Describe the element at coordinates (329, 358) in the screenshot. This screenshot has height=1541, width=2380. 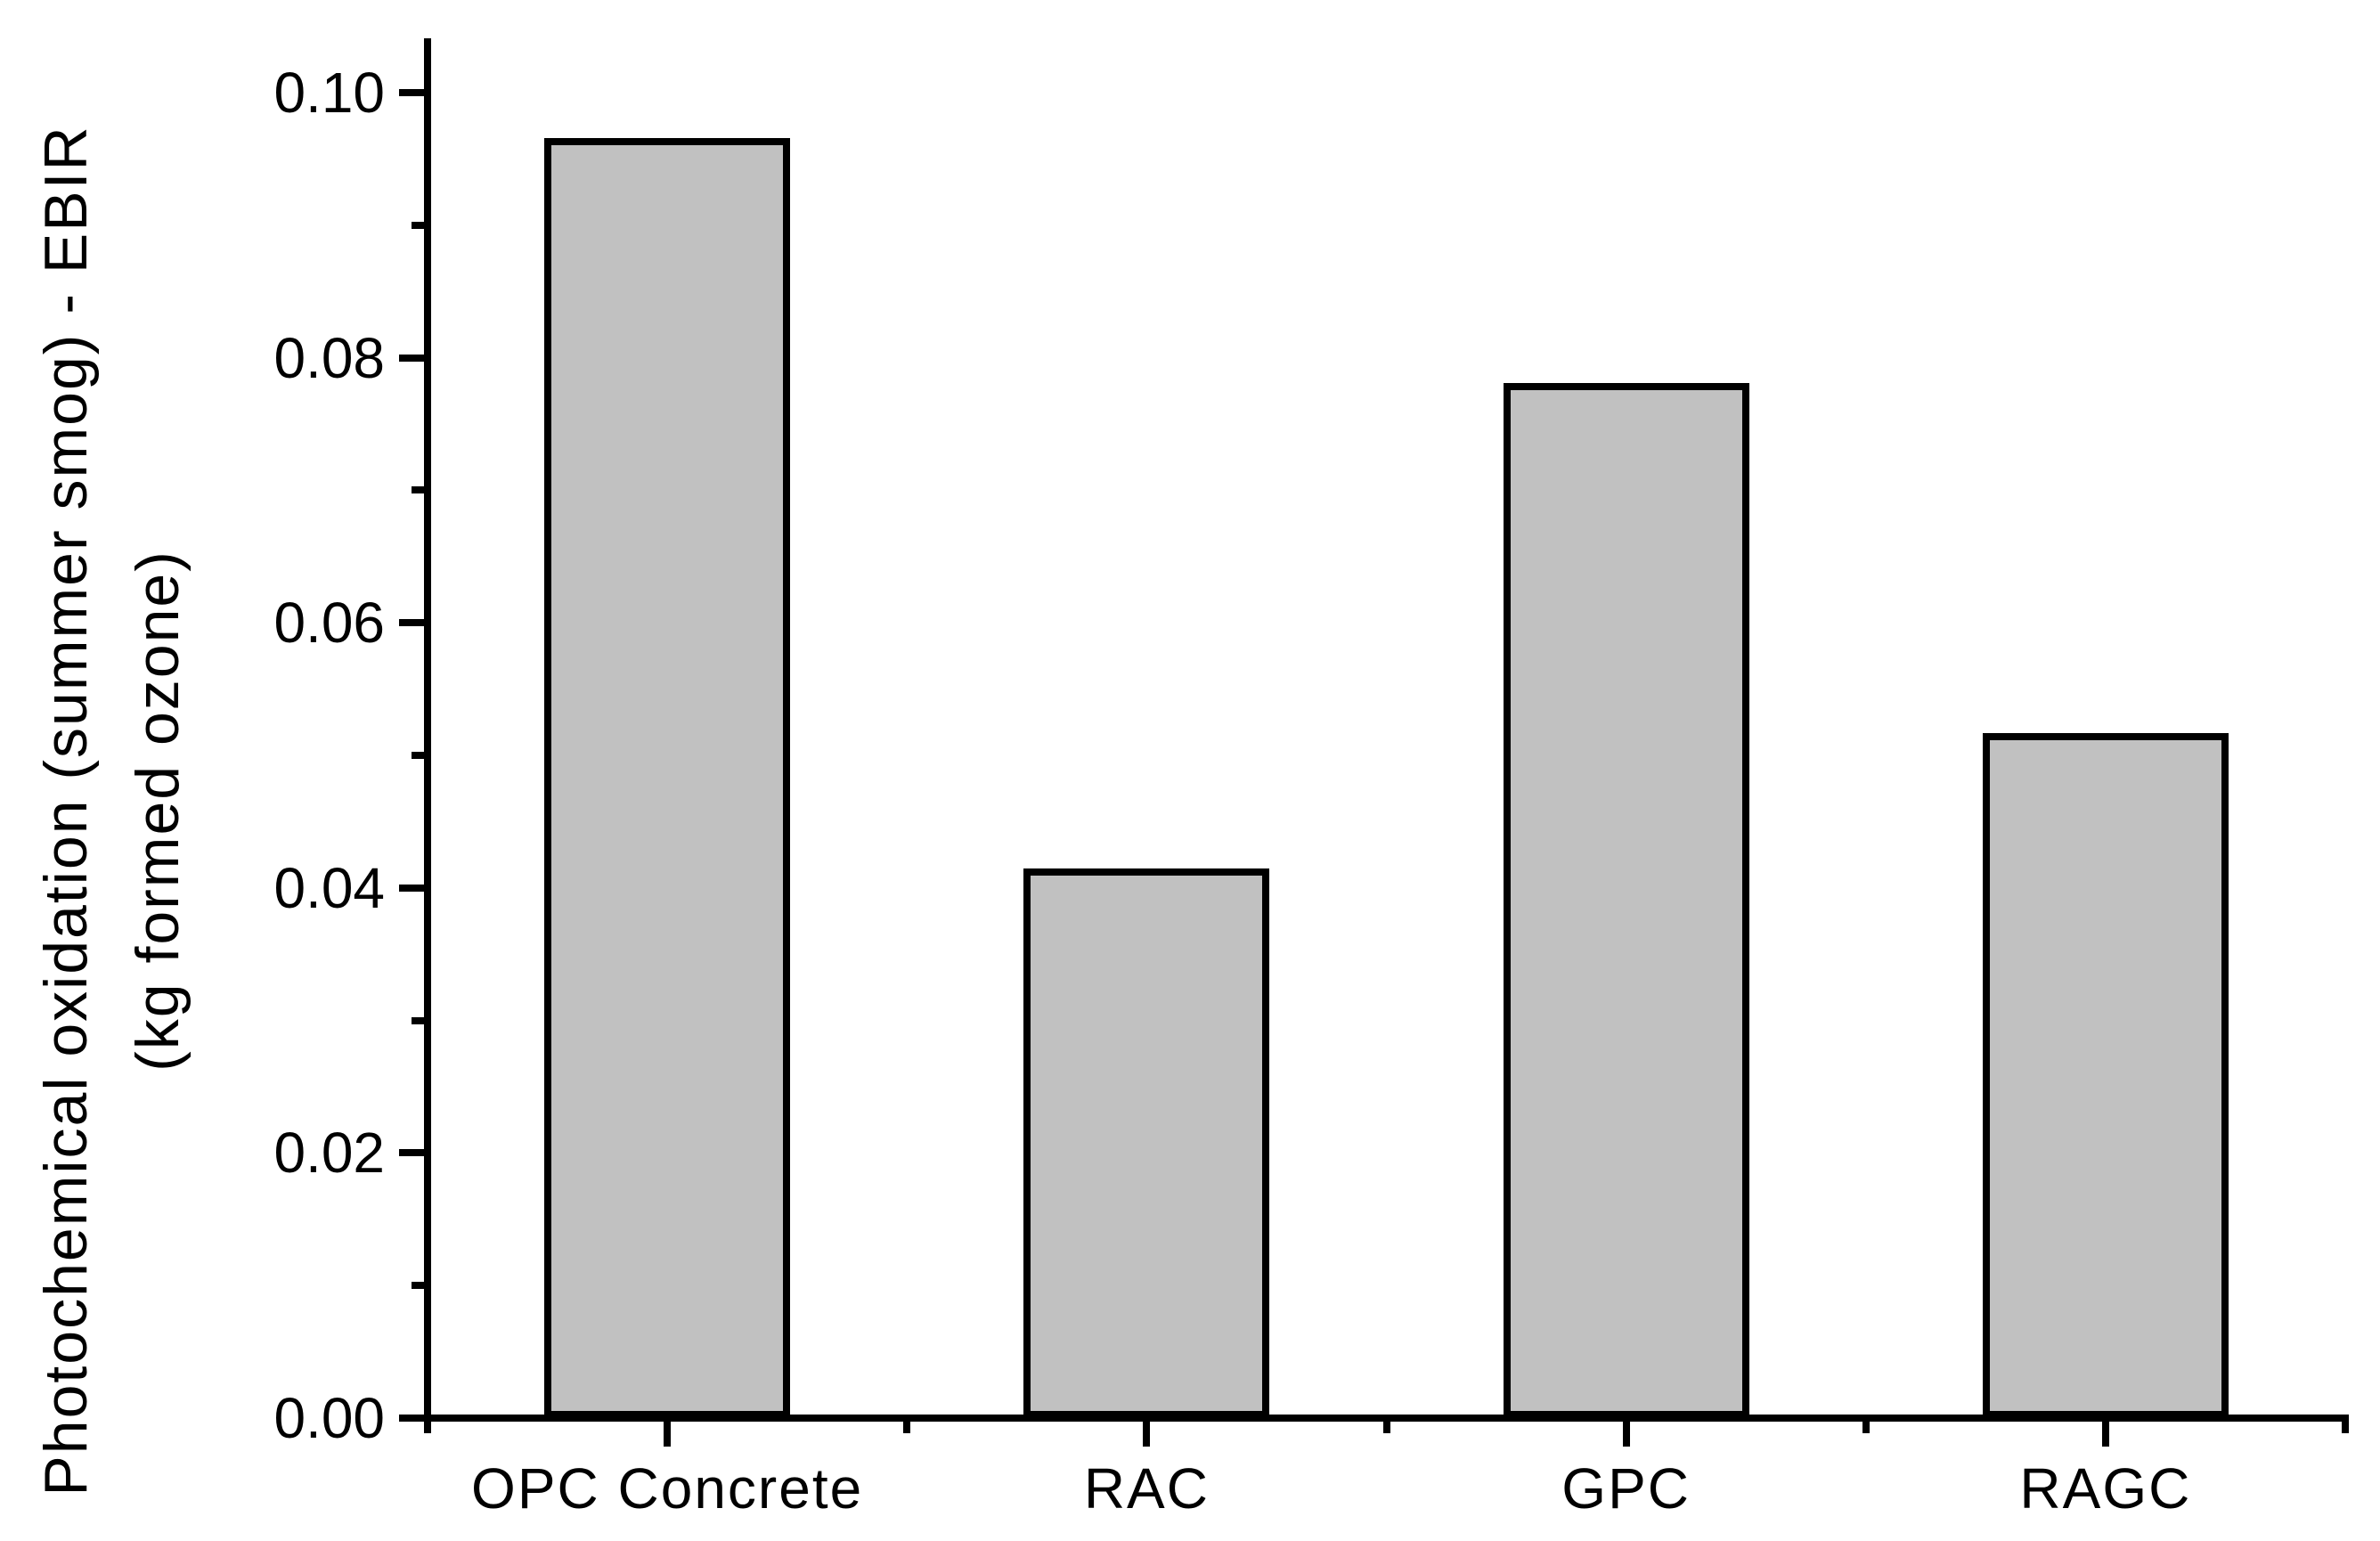
I see `y-tick-label-0.08: 0.08` at that location.